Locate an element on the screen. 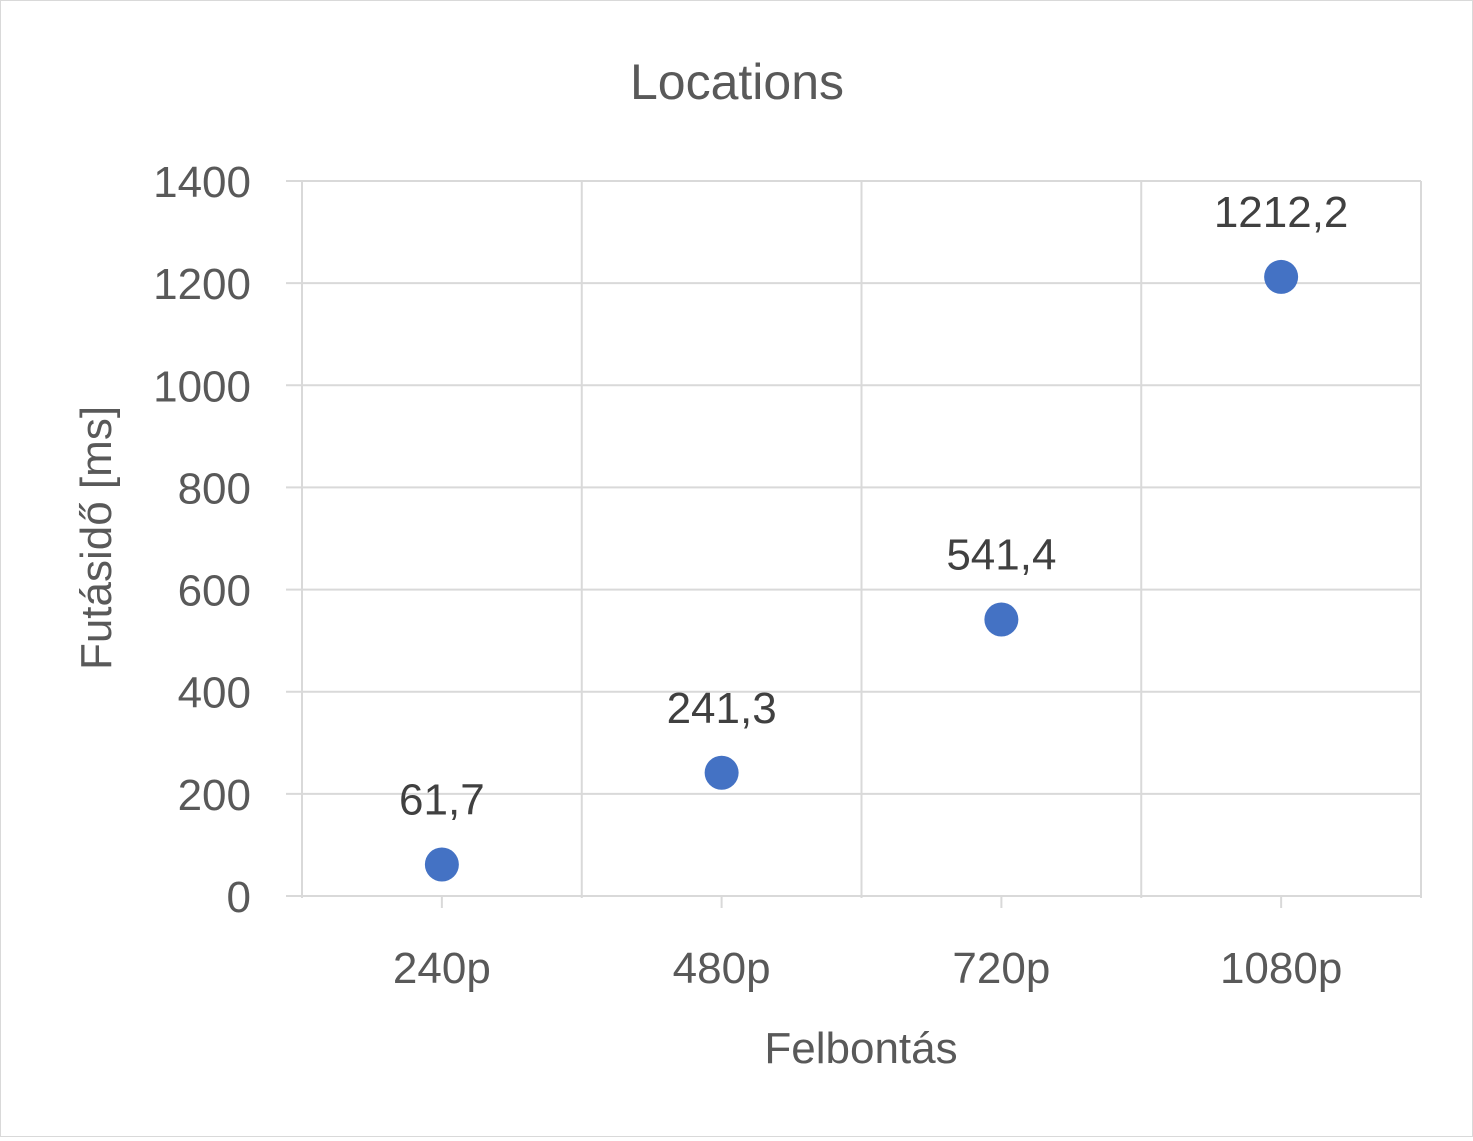 Image resolution: width=1473 pixels, height=1141 pixels. y-tick-label: 1400 is located at coordinates (202, 182).